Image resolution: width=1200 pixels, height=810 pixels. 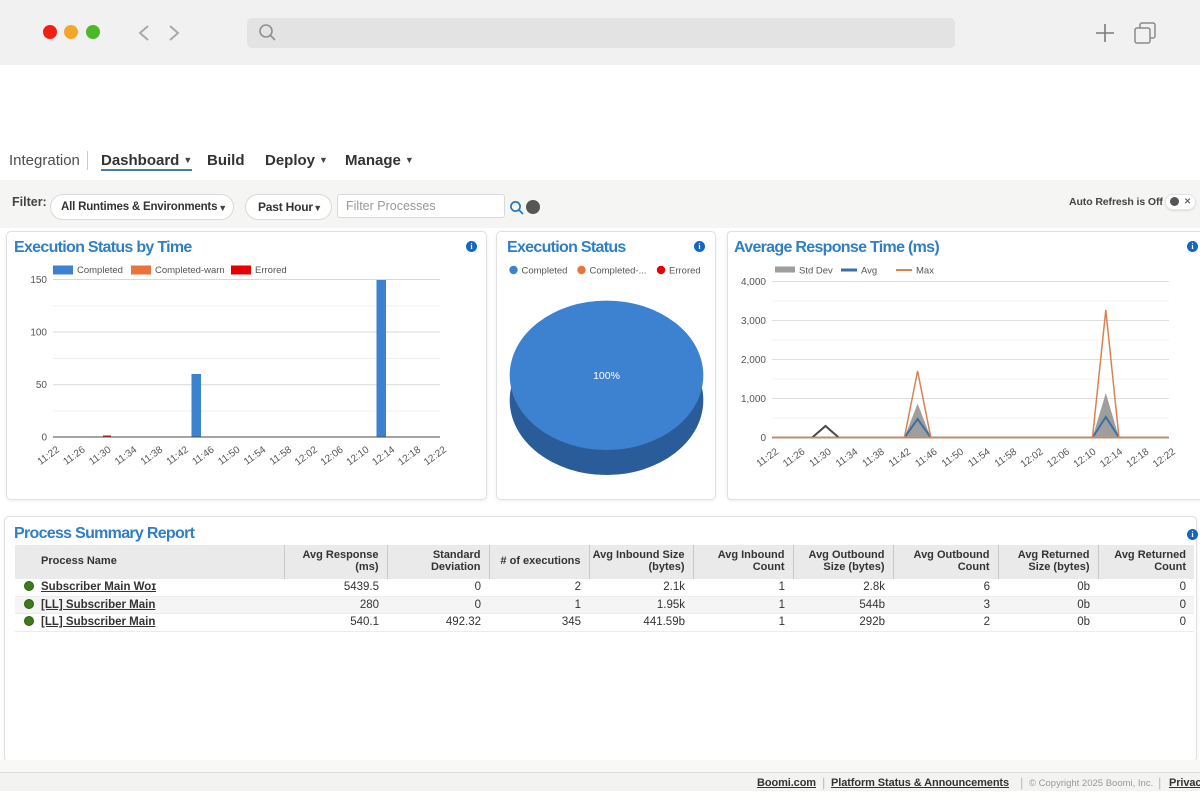 What do you see at coordinates (753, 321) in the screenshot?
I see `svg-text: 3,000` at bounding box center [753, 321].